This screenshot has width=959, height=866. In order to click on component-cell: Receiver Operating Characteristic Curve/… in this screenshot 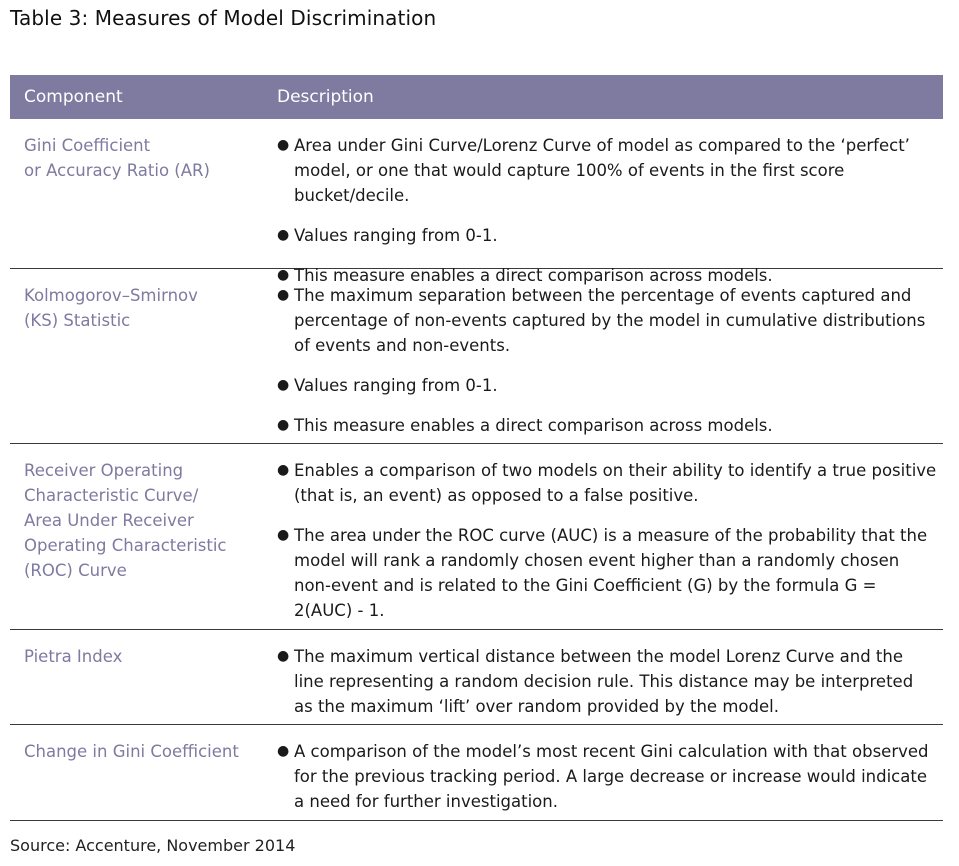, I will do `click(143, 536)`.